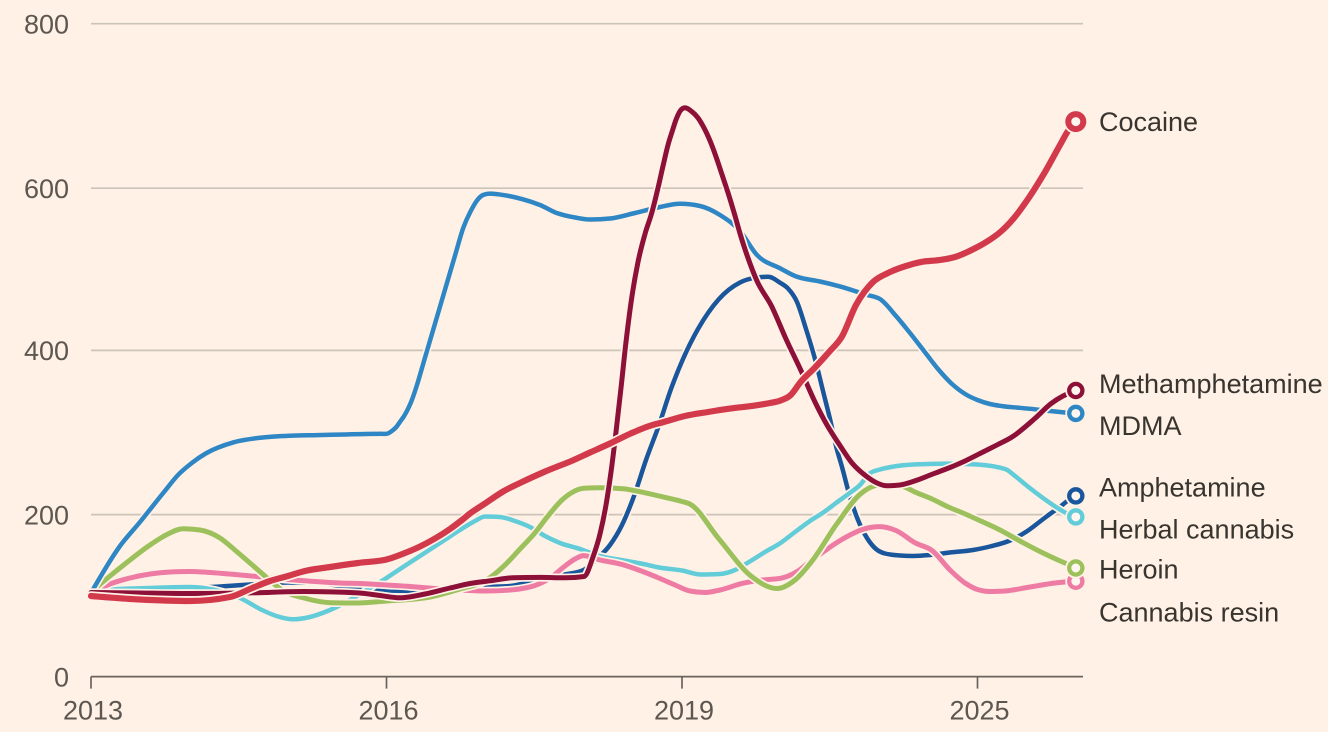 The height and width of the screenshot is (732, 1328). I want to click on svg-text: Herbal cannabis, so click(1196, 530).